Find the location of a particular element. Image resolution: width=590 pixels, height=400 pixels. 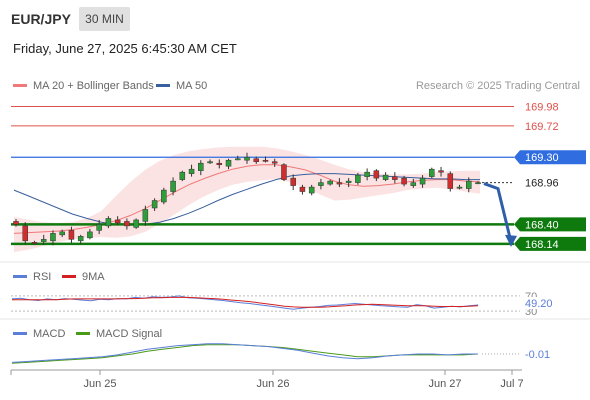

legend-rsi-label: RSI is located at coordinates (42, 277).